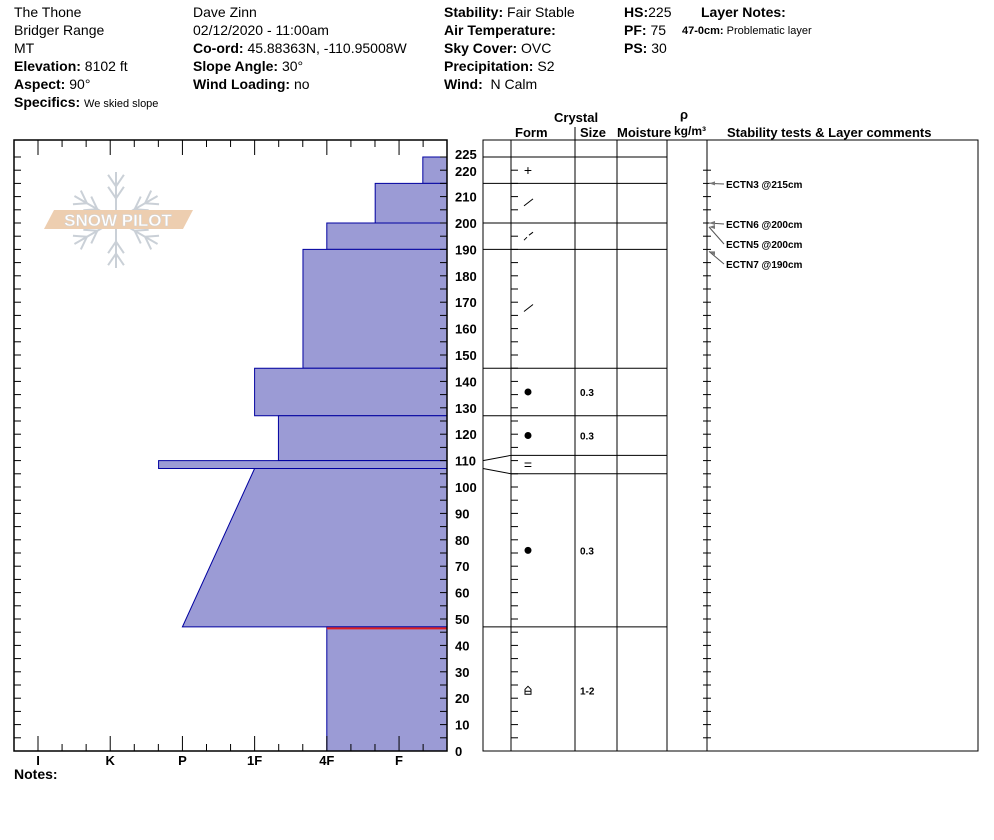  I want to click on depth-label: 220, so click(466, 171).